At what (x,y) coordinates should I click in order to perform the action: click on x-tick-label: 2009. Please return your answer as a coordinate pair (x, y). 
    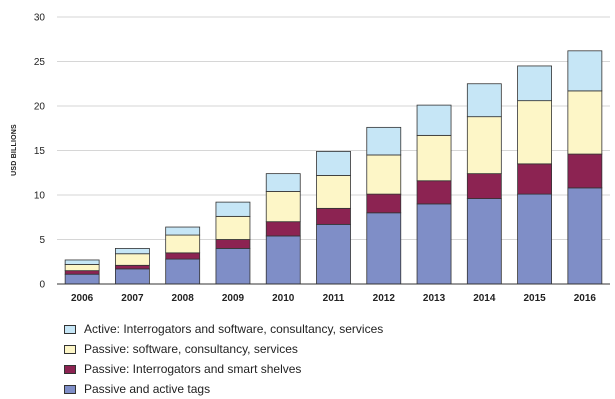
    Looking at the image, I should click on (233, 298).